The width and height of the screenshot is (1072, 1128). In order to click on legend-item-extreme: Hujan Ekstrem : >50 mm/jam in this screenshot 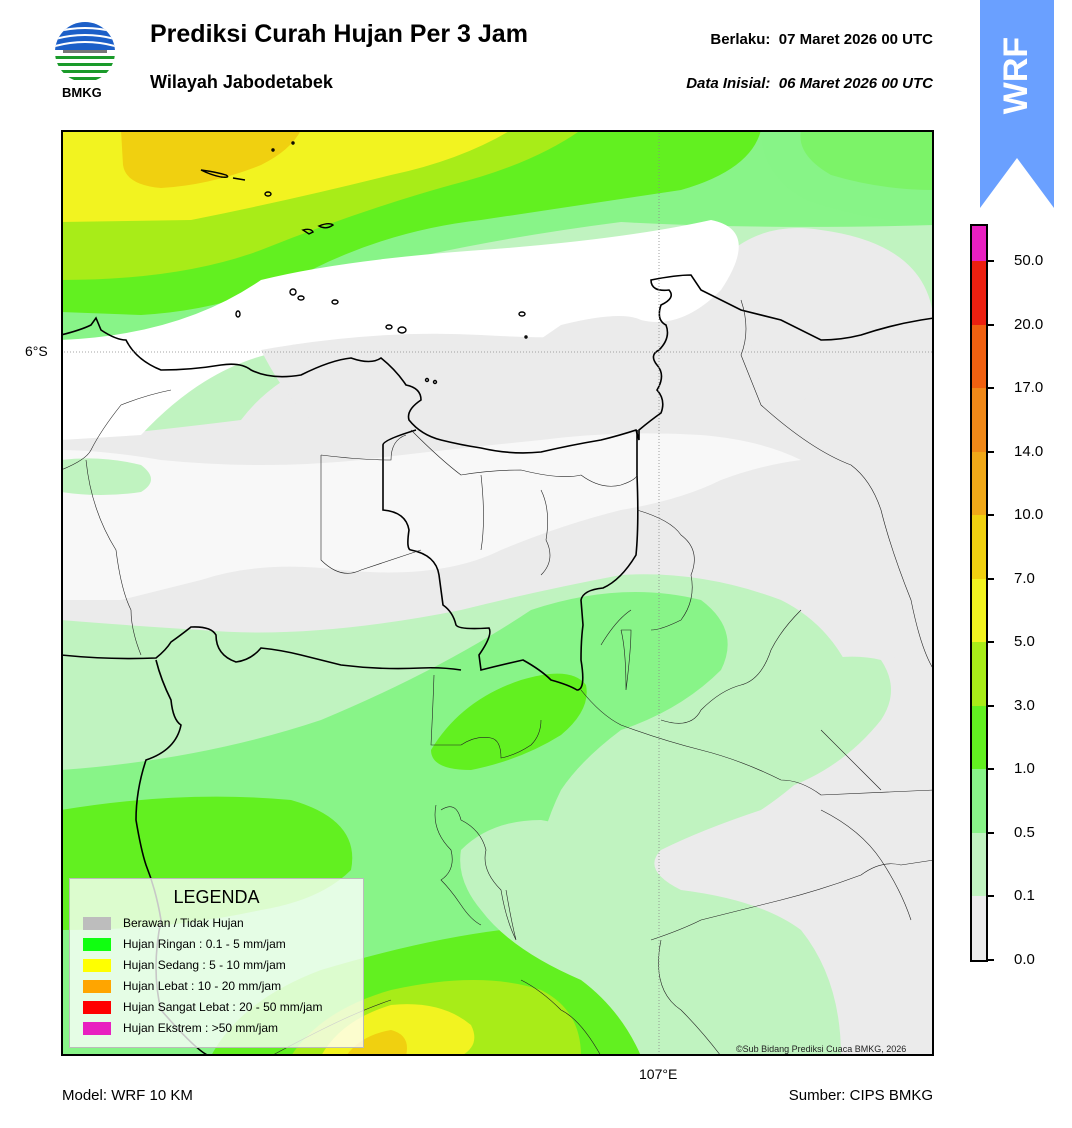, I will do `click(180, 1028)`.